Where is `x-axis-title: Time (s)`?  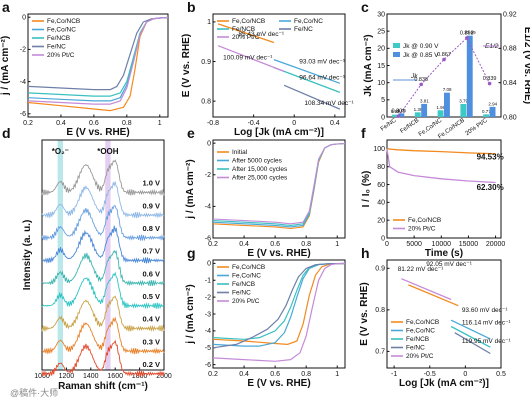
x-axis-title: Time (s) is located at coordinates (444, 253).